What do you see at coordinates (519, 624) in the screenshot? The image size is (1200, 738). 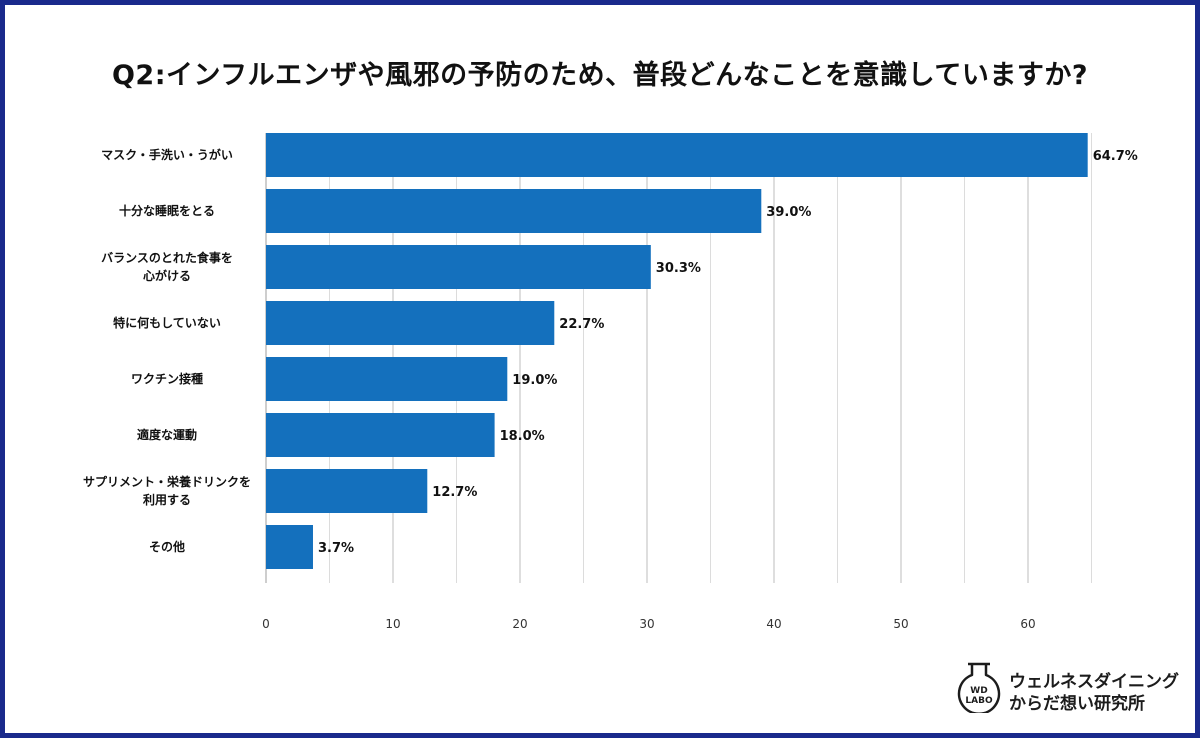 I see `x-tick-label: 20` at bounding box center [519, 624].